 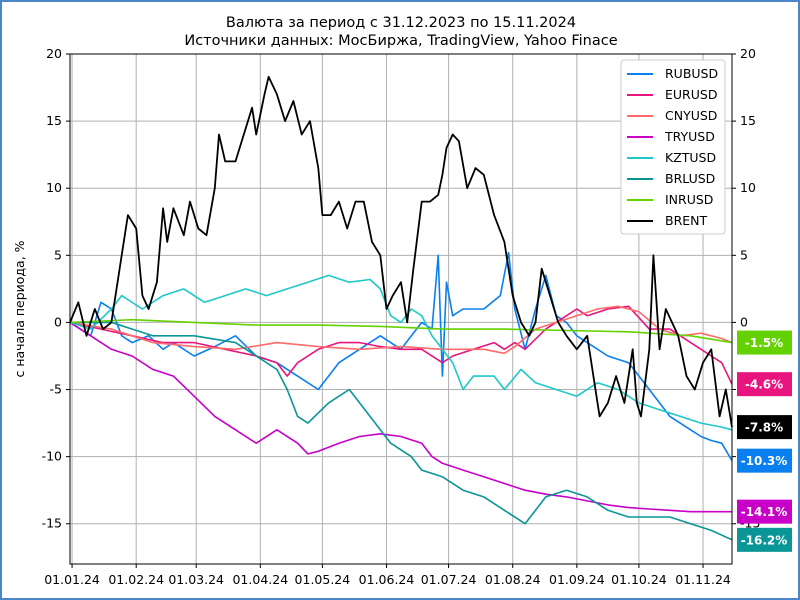 I want to click on legend-label-rubusd: RUBUSD, so click(x=691, y=73).